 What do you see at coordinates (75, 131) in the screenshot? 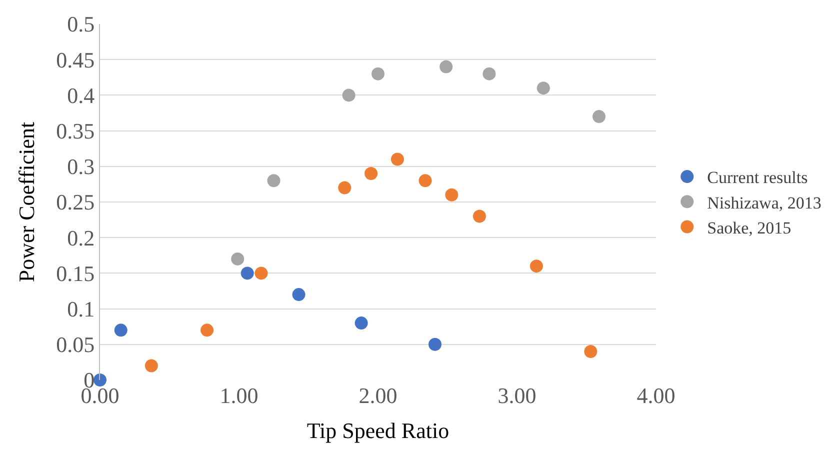
I see `y-tick-label: 0.35` at bounding box center [75, 131].